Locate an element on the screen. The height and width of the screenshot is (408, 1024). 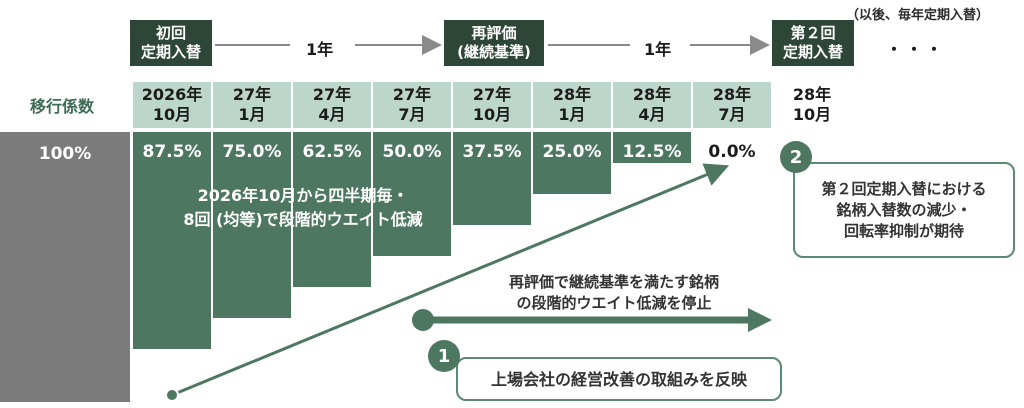
callout-2-text: 第２回定期入替における 銘柄入替数の減少・ 回転率抑制が期待 is located at coordinates (904, 209).